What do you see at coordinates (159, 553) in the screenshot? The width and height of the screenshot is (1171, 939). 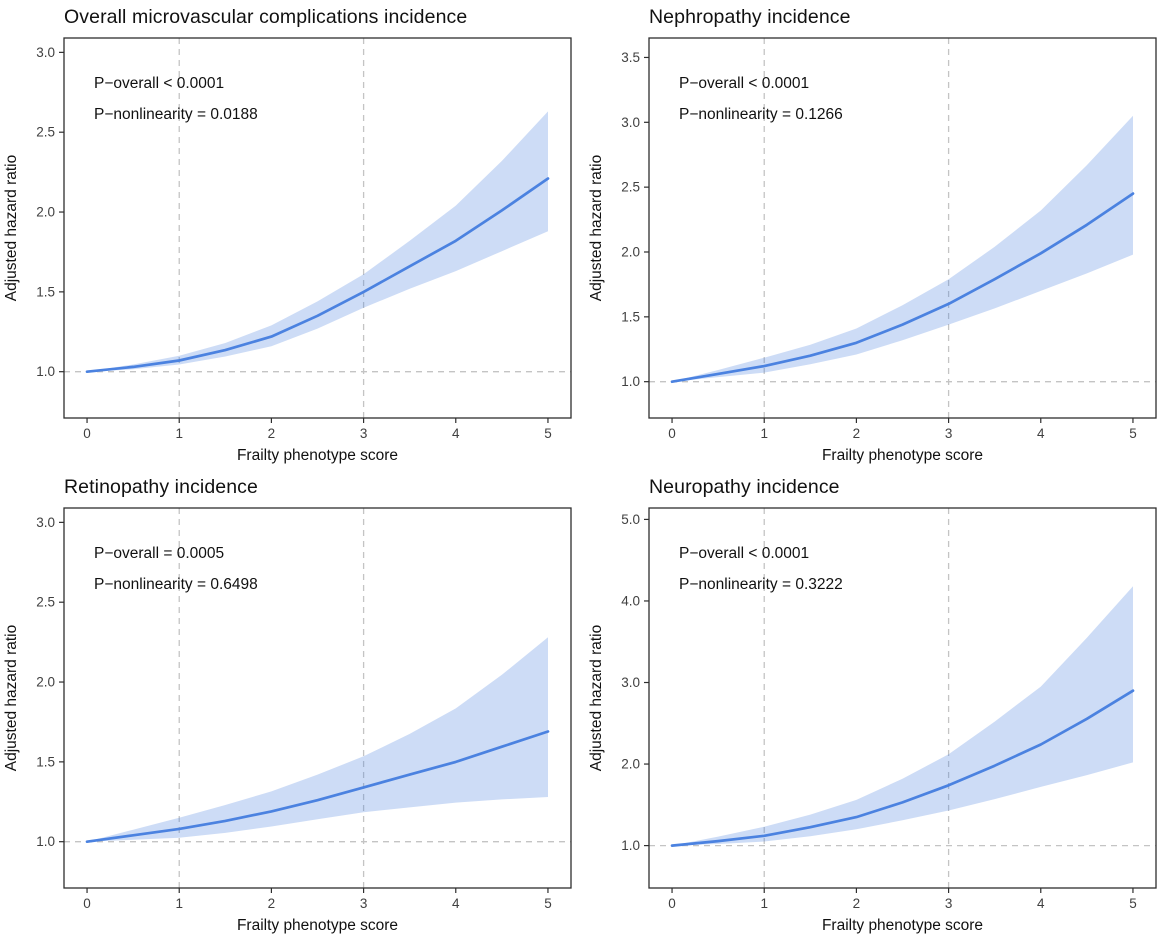 I see `p-value-annotation: P−overall = 0.0005` at bounding box center [159, 553].